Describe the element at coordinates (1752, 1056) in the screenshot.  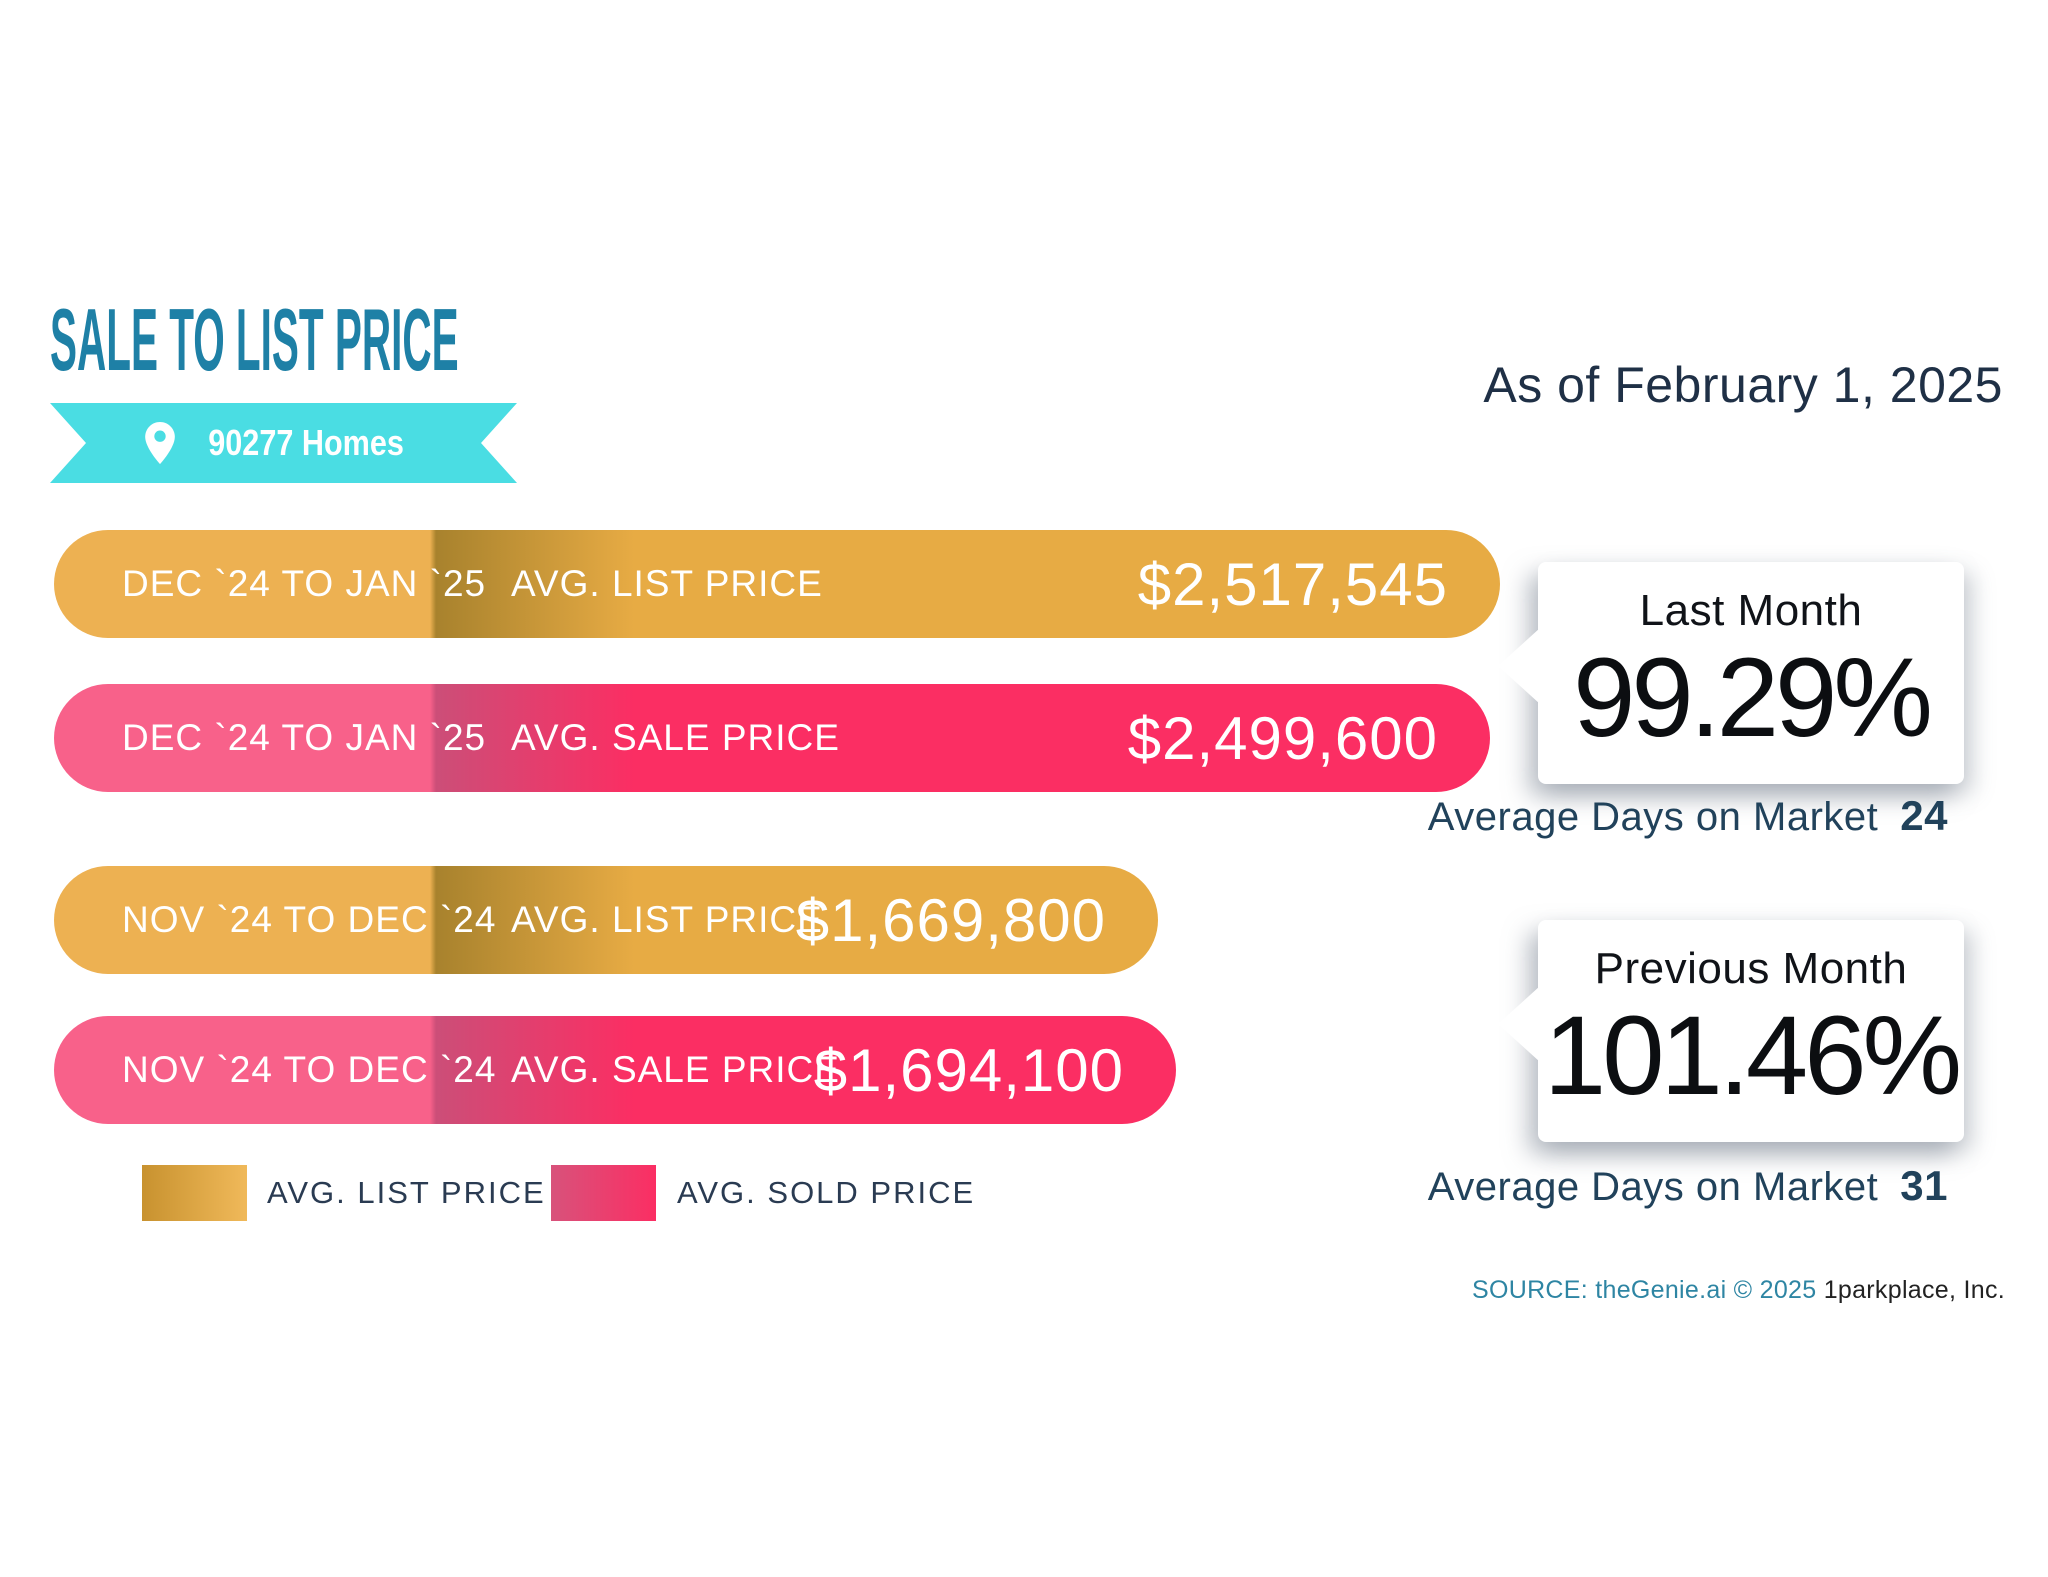
I see `callout-percentage: 101.46%` at that location.